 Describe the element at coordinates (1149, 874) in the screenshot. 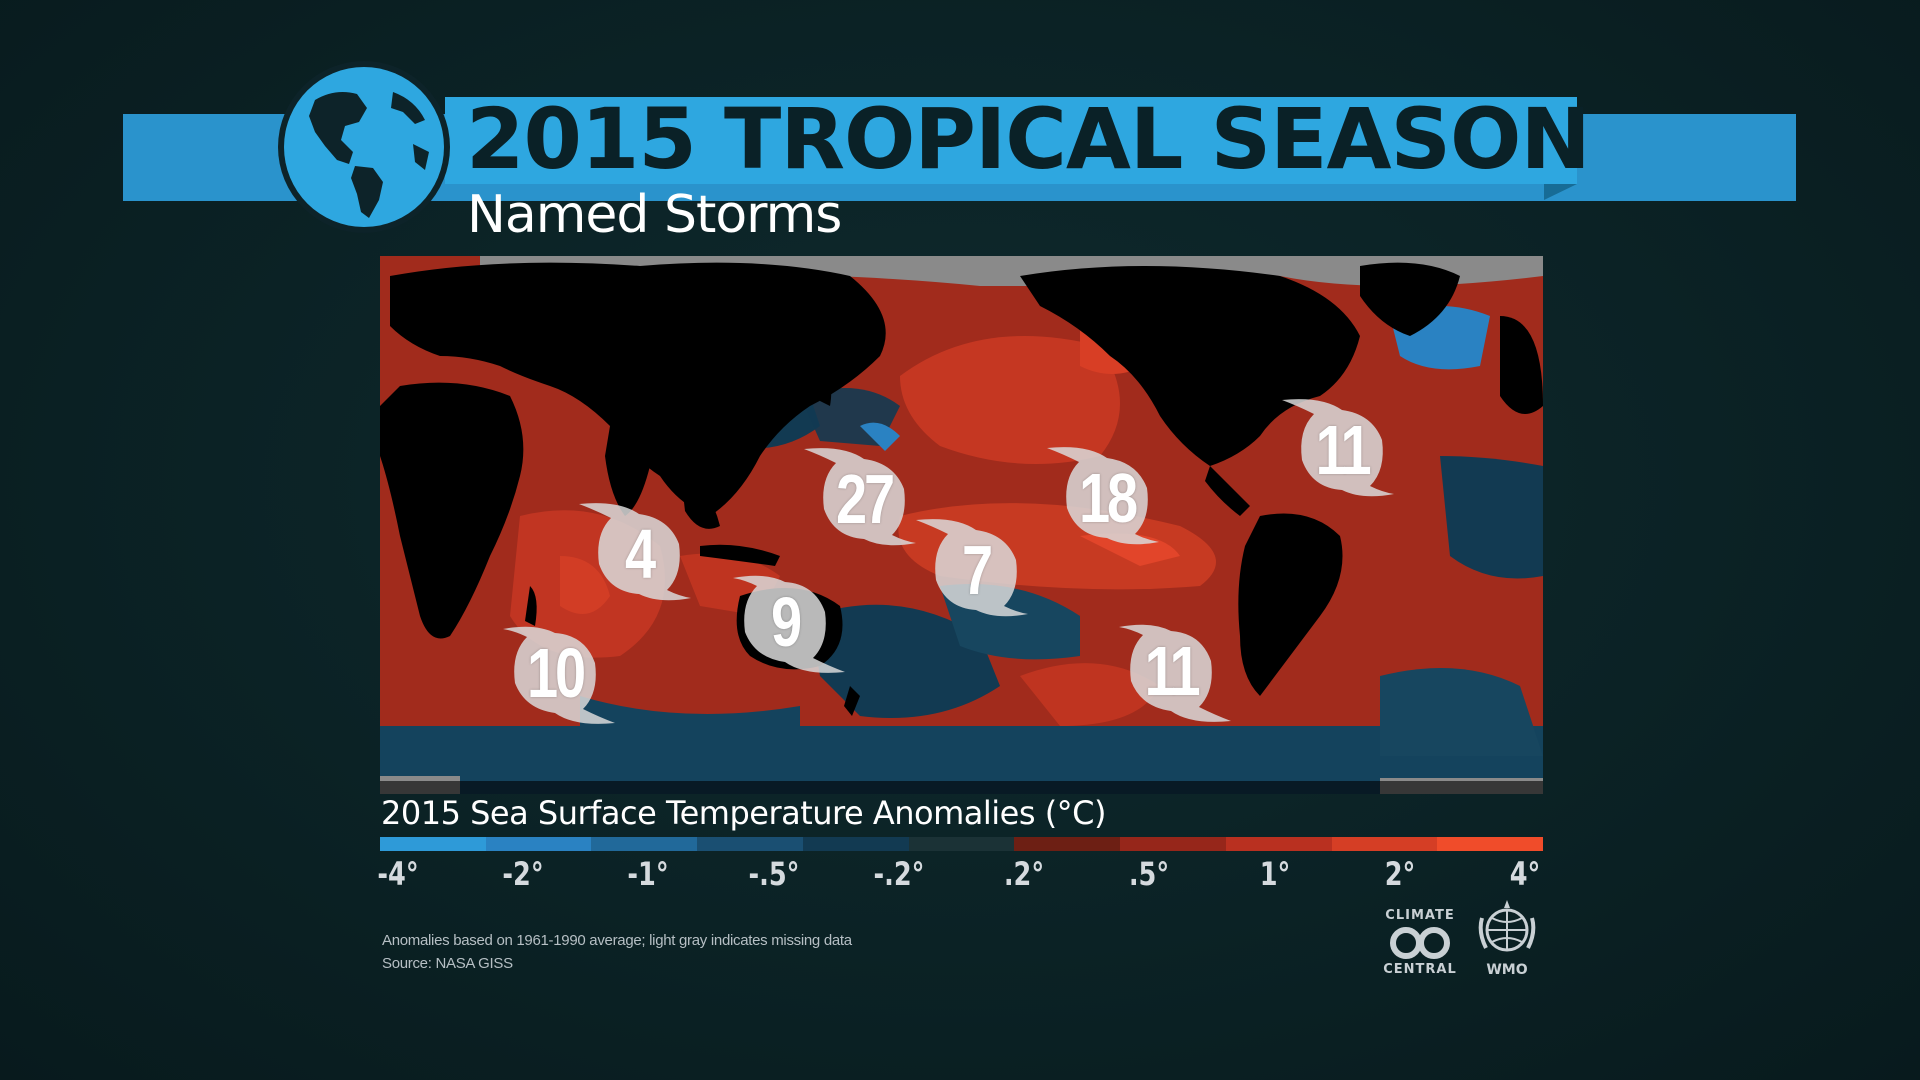

I see `legend-tick-label: .5°` at that location.